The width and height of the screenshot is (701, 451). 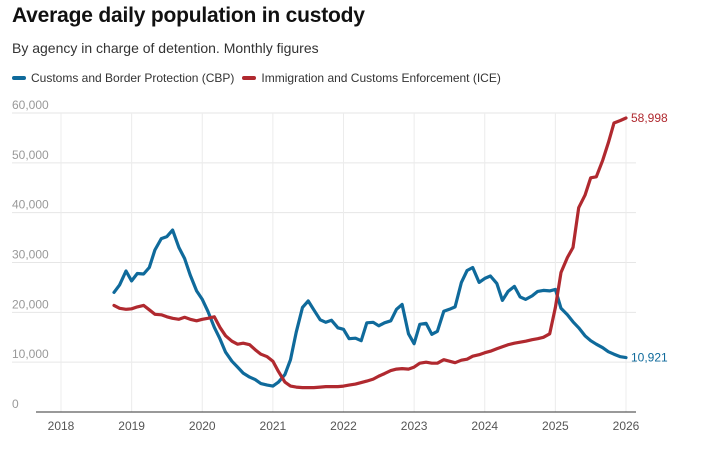 I want to click on x-tick-label: 2020, so click(x=202, y=426).